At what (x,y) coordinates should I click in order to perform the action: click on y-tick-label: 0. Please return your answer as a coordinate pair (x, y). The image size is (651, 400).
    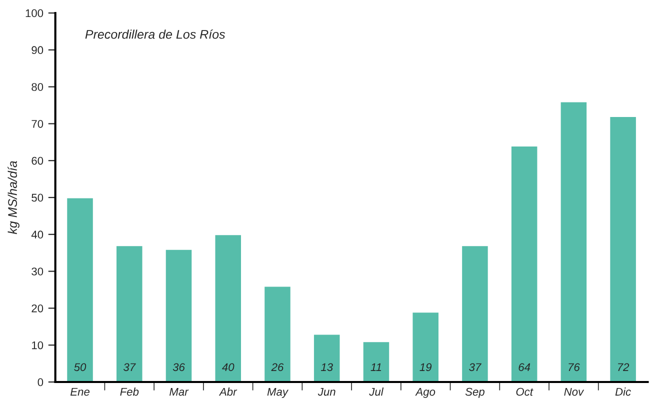
    Looking at the image, I should click on (41, 382).